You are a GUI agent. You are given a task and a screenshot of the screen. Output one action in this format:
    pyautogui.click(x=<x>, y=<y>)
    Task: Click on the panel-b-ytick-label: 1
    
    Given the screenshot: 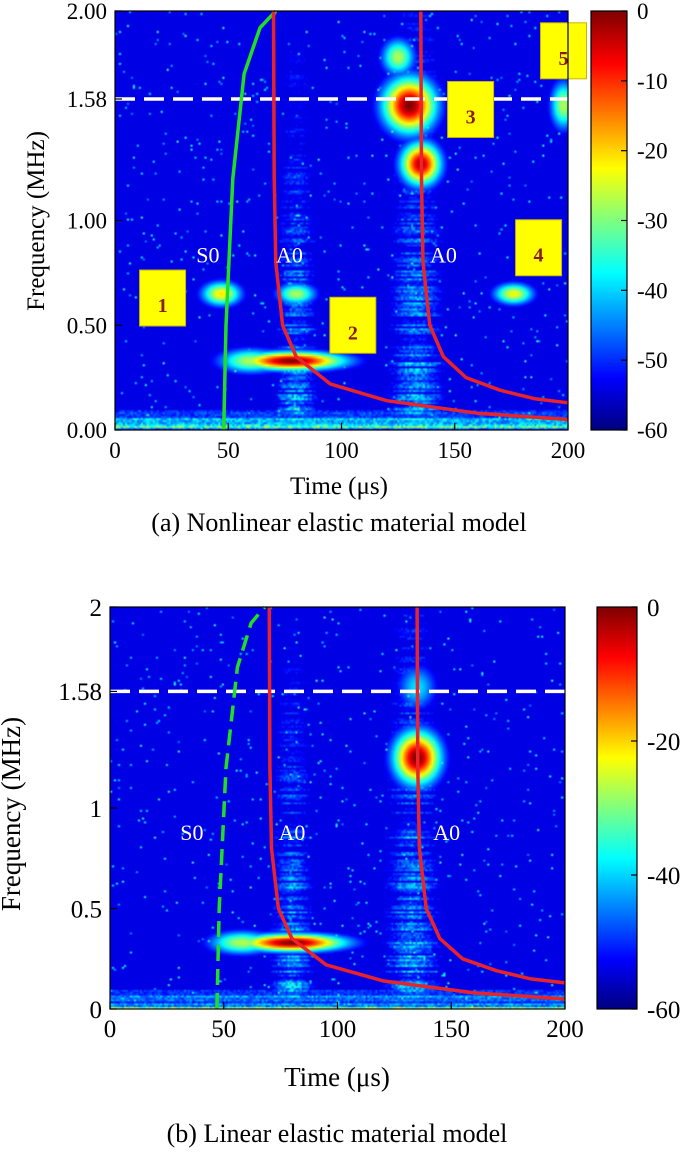 What is the action you would take?
    pyautogui.click(x=96, y=809)
    